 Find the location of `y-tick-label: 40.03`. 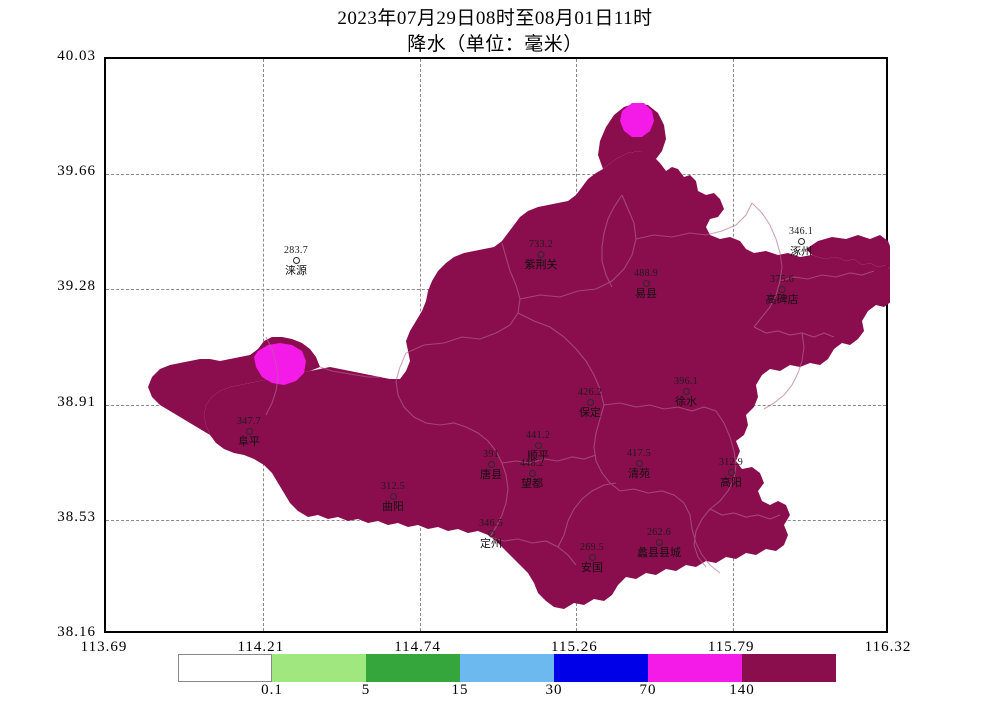

y-tick-label: 40.03 is located at coordinates (76, 56).